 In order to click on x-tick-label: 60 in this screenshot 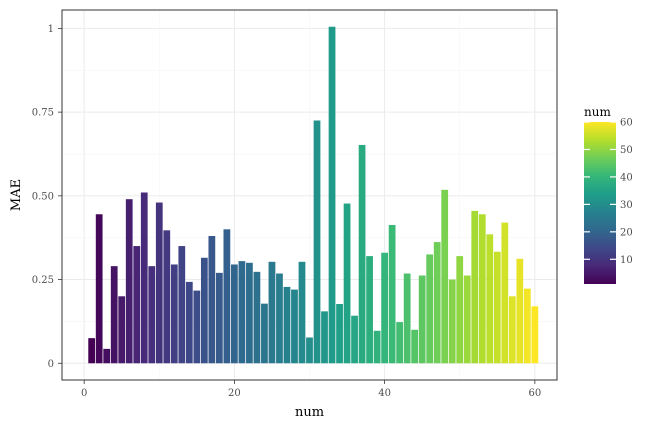, I will do `click(534, 393)`.